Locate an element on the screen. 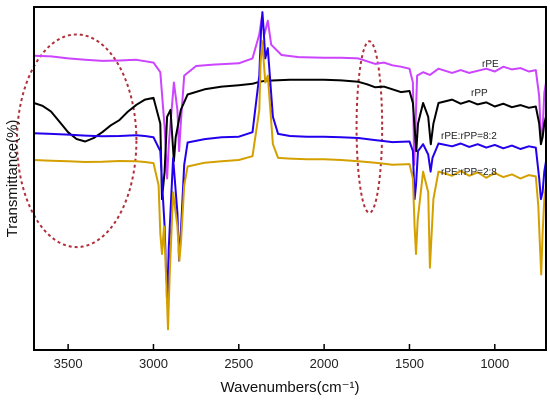  x-tick-label: 3500 is located at coordinates (68, 363).